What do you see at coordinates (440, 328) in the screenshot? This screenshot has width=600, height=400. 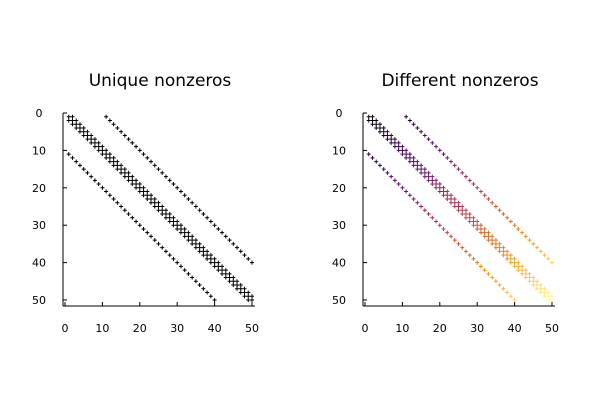 I see `x-tick-label: 20` at bounding box center [440, 328].